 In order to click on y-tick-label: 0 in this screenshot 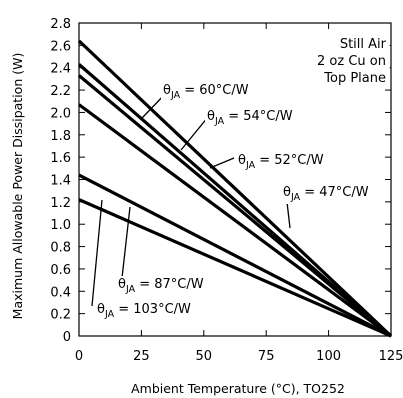, I will do `click(67, 337)`.